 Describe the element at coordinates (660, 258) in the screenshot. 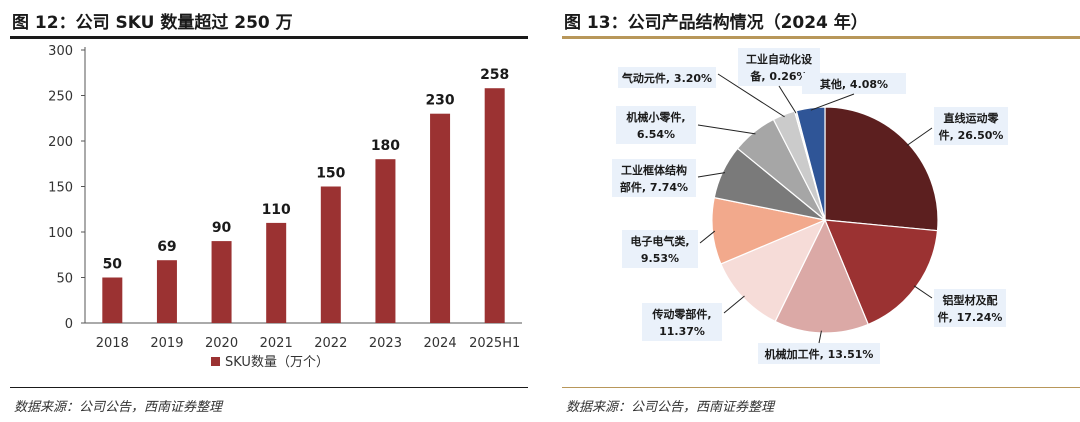

I see `pie-data-label: 9.53%` at that location.